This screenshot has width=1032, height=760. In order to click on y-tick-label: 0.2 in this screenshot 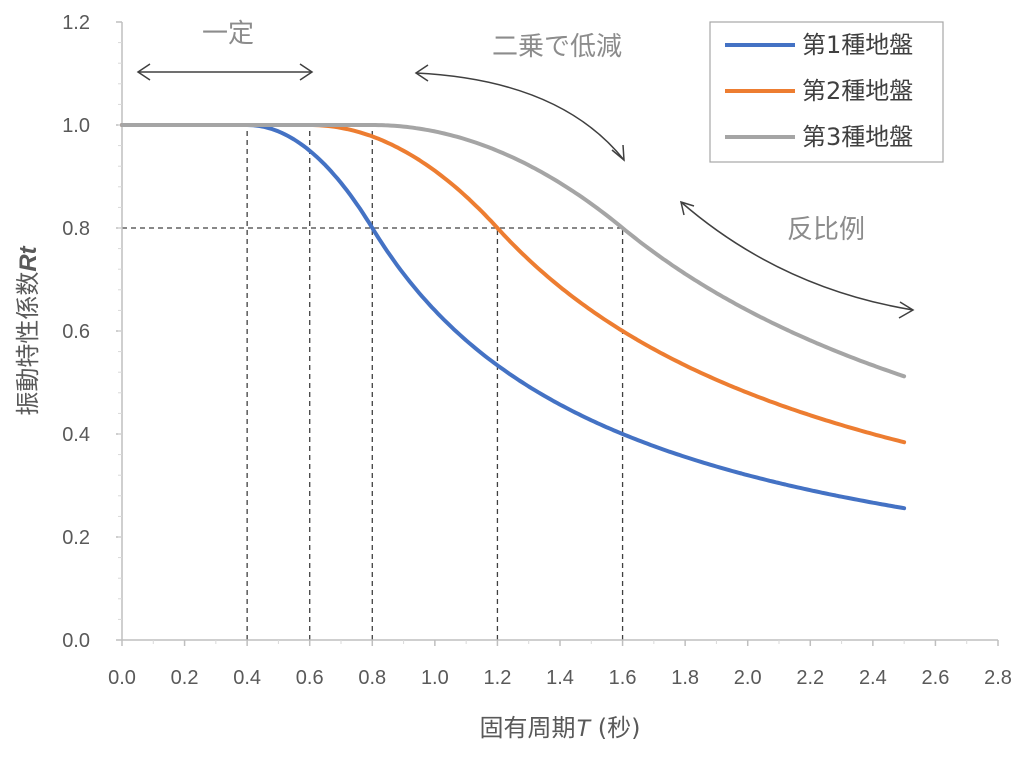, I will do `click(76, 538)`.